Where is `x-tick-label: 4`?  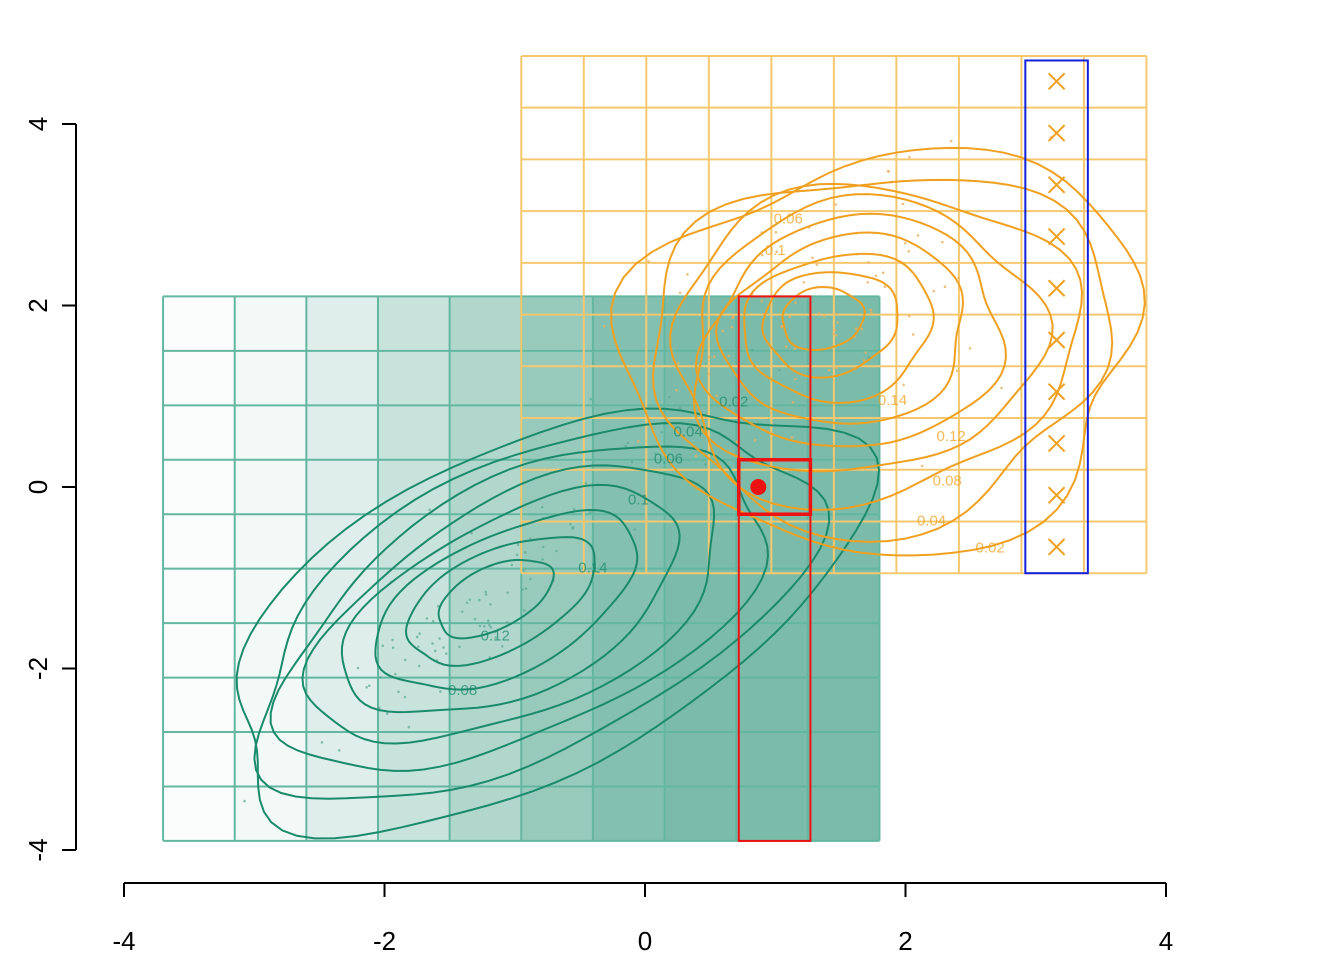 x-tick-label: 4 is located at coordinates (1166, 941).